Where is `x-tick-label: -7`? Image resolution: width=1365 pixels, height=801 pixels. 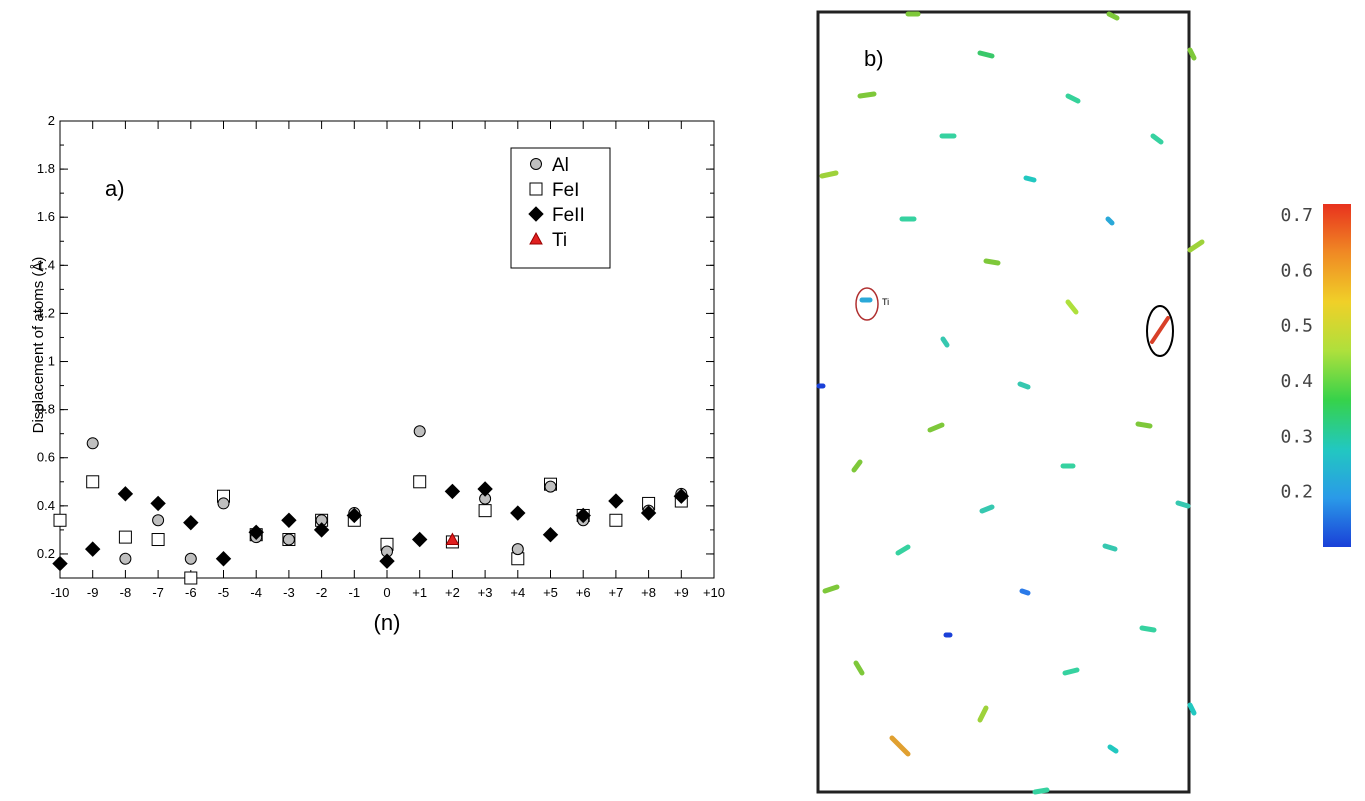 x-tick-label: -7 is located at coordinates (158, 592).